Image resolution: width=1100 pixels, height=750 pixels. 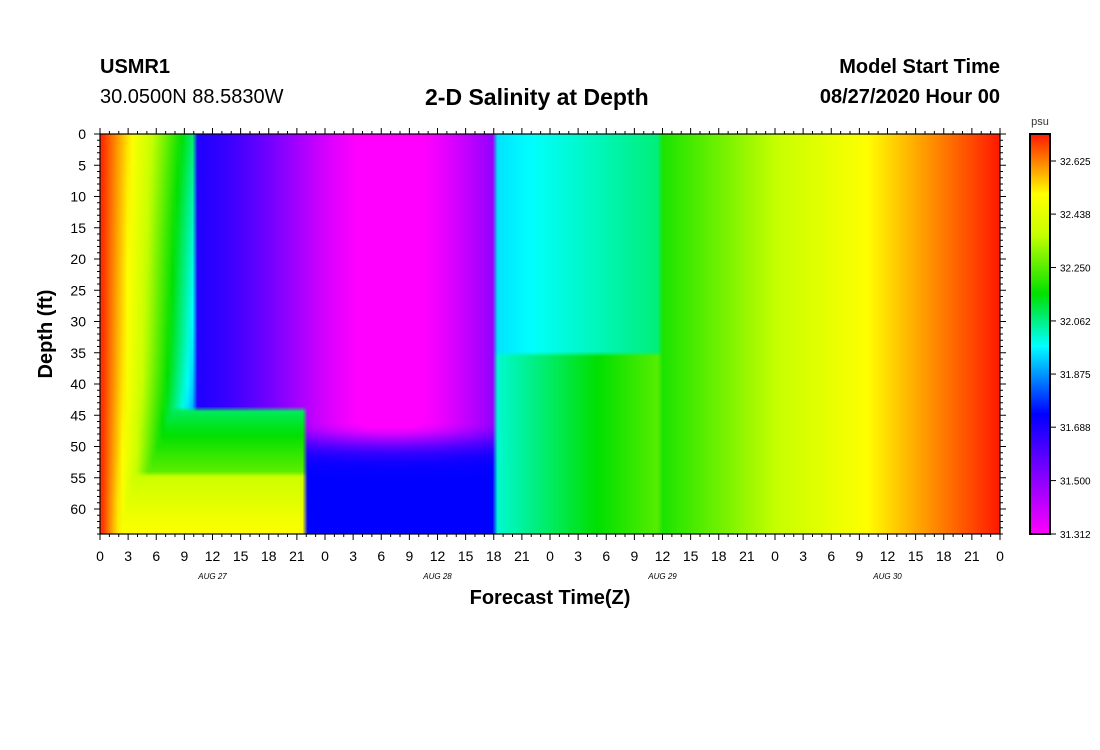 I want to click on colorbar-tick-label: 32.625, so click(x=1075, y=162).